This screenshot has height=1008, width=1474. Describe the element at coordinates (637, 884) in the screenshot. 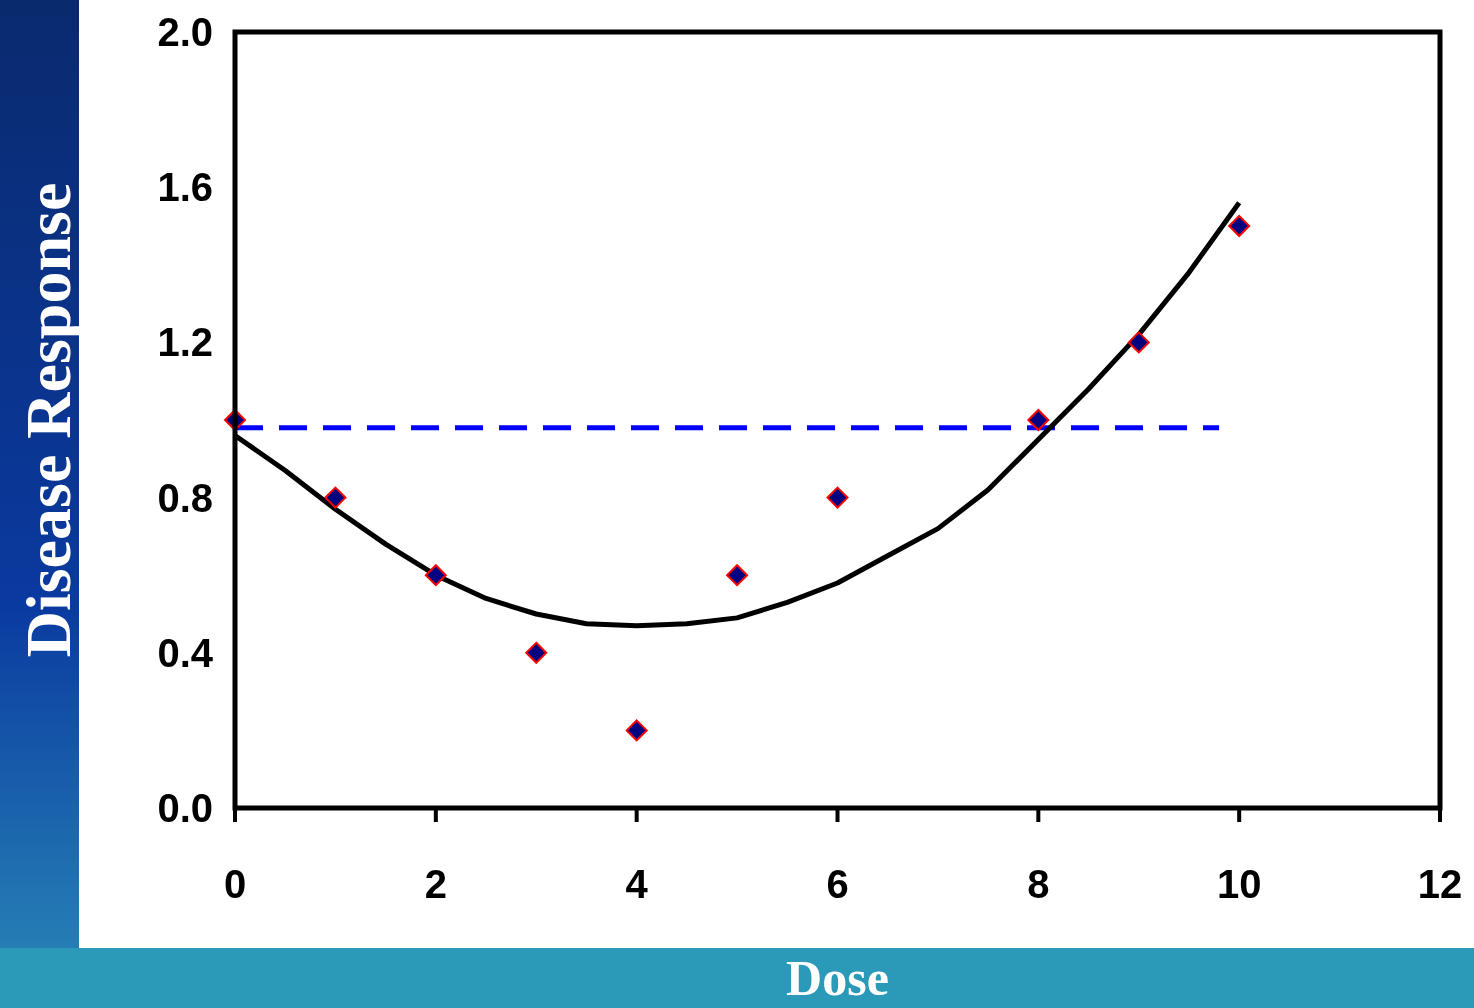

I see `x-tick-label: 4` at that location.